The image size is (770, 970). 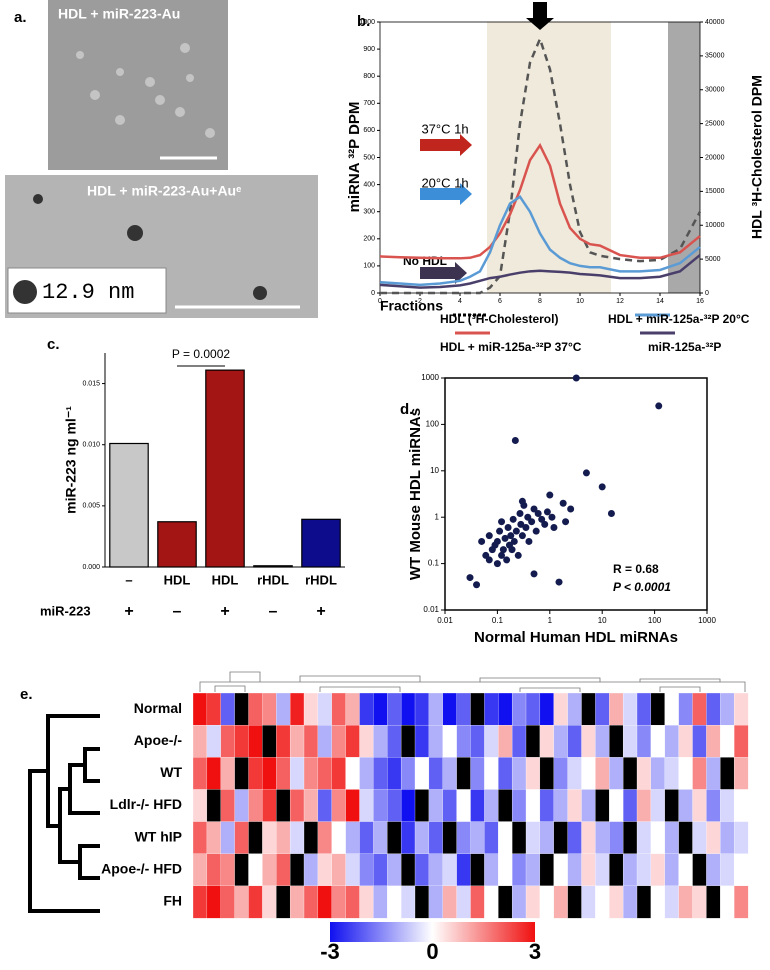 I want to click on y-tick-label: 0.005, so click(x=91, y=506).